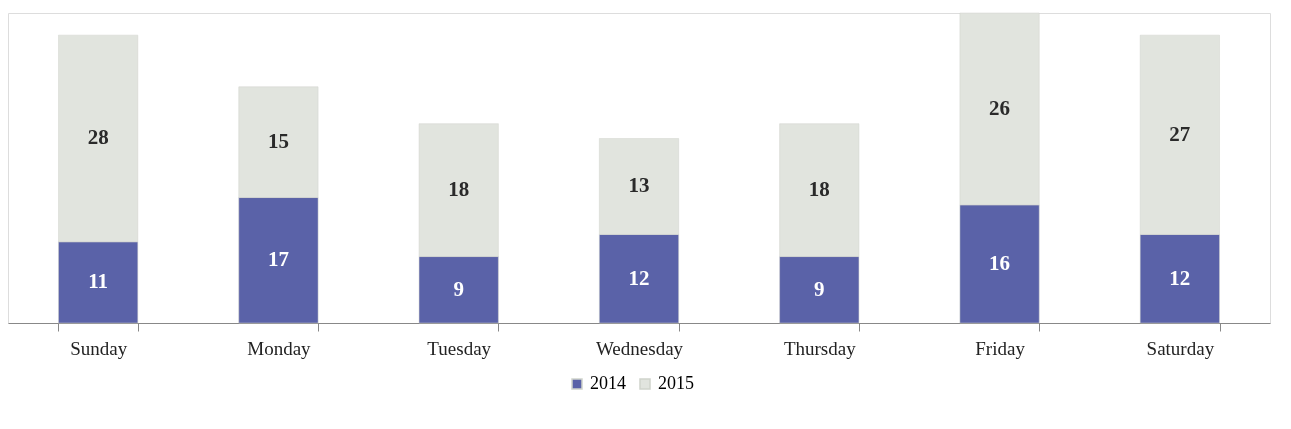 The height and width of the screenshot is (429, 1291). What do you see at coordinates (1000, 262) in the screenshot?
I see `data-label: 16` at bounding box center [1000, 262].